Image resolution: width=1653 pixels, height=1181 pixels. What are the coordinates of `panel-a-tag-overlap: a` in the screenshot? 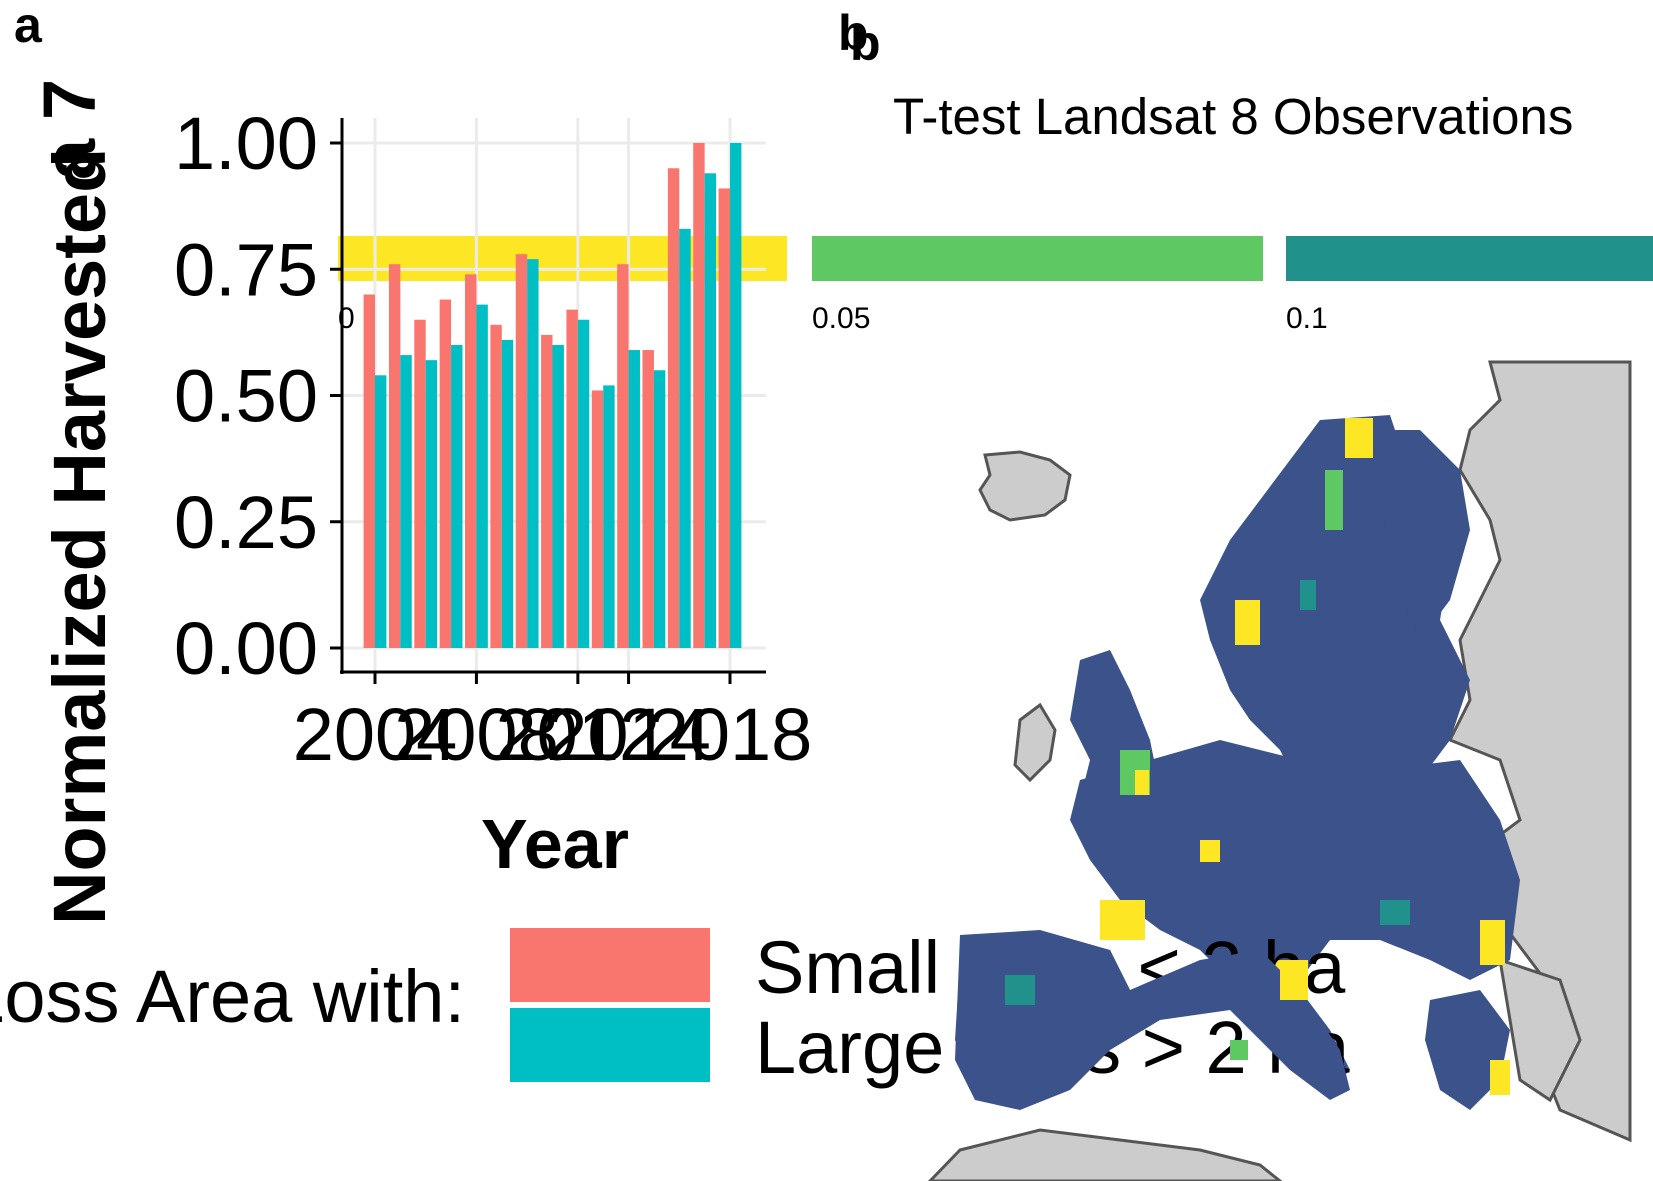 It's located at (69, 159).